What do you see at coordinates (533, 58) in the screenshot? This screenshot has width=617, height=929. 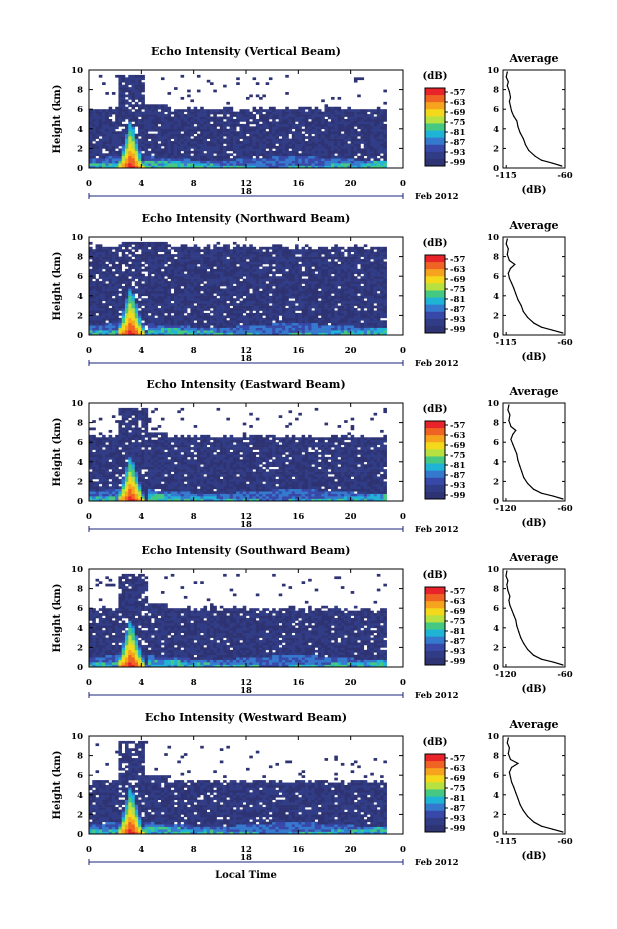 I see `average-title: Average` at bounding box center [533, 58].